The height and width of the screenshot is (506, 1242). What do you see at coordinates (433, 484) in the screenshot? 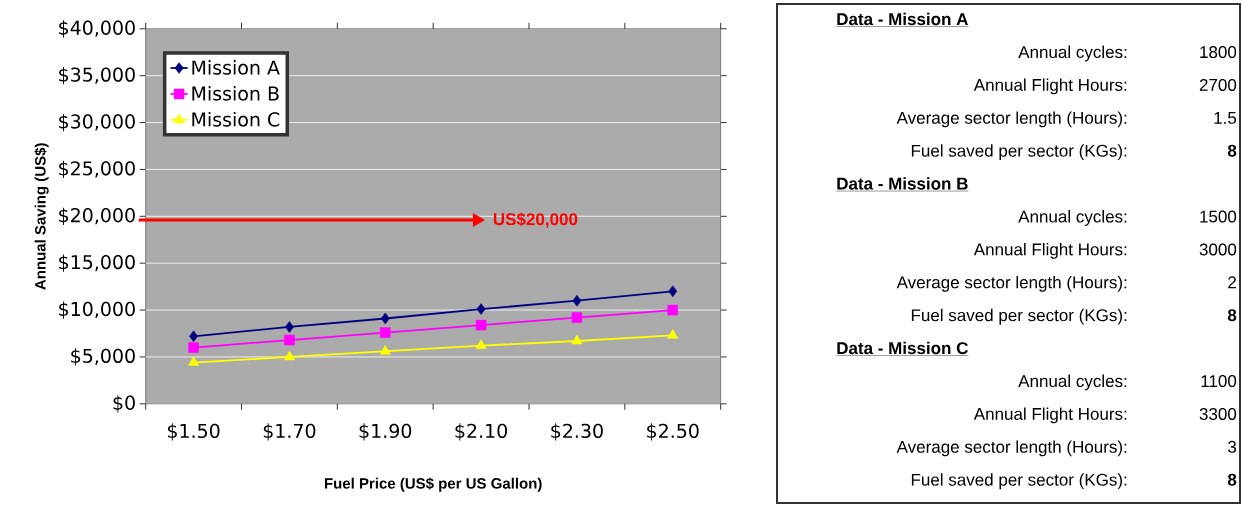
I see `x-axis-title: Fuel Price (US$ per US Gallon)` at bounding box center [433, 484].